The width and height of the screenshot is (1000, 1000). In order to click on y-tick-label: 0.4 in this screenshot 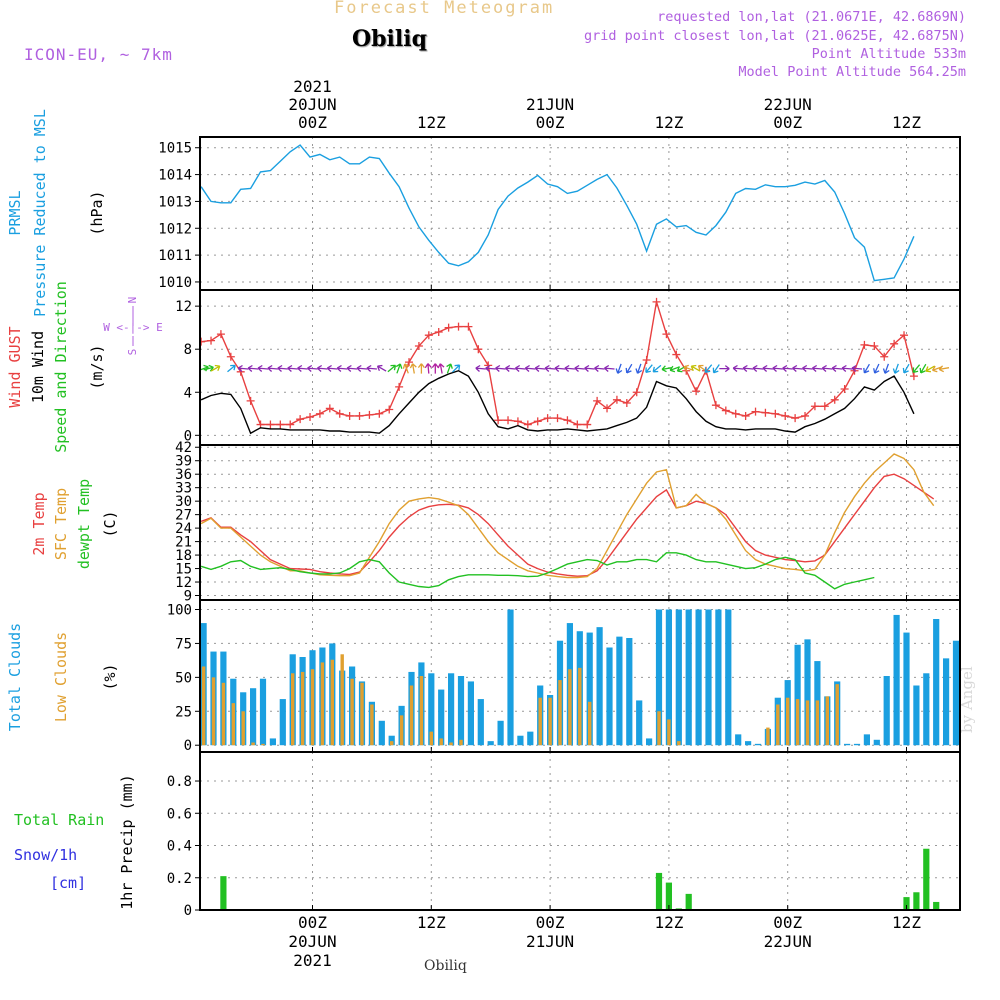, I will do `click(179, 847)`.